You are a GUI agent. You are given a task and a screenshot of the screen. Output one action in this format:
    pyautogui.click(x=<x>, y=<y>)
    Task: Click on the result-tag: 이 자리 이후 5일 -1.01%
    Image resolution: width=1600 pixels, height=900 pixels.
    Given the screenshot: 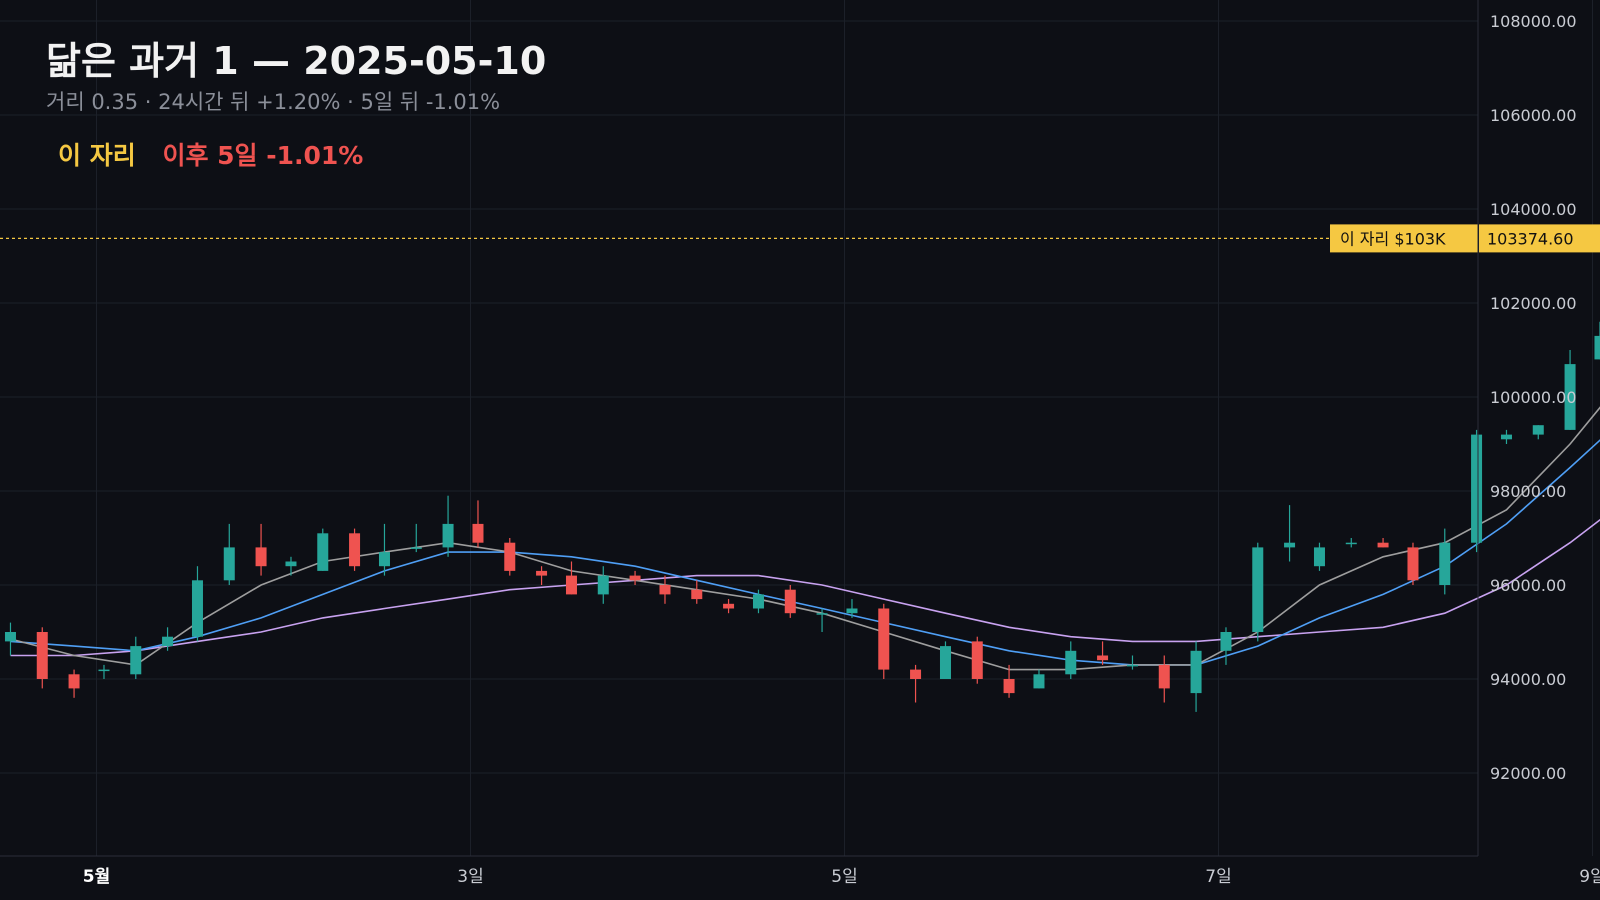 What is the action you would take?
    pyautogui.click(x=210, y=154)
    